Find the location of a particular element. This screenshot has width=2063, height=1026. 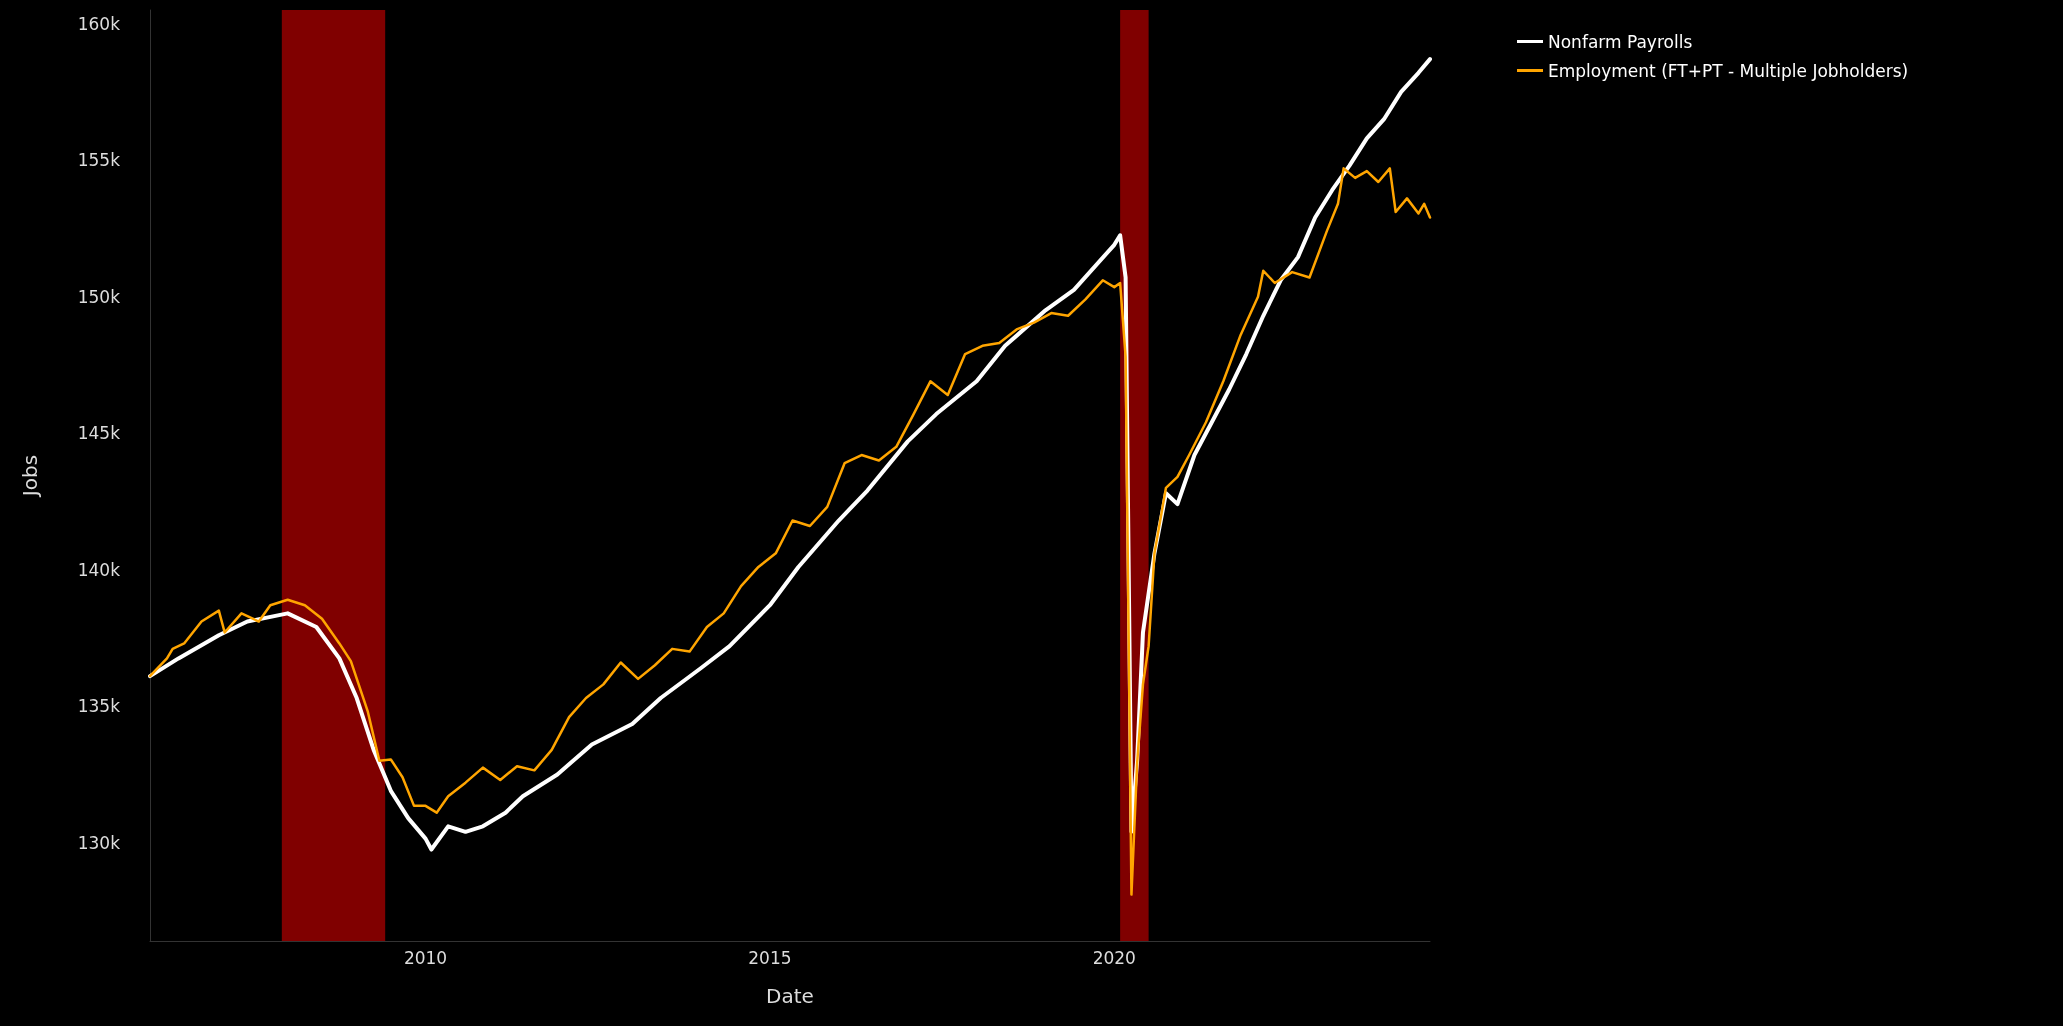

y-tick-label: 160k is located at coordinates (99, 23).